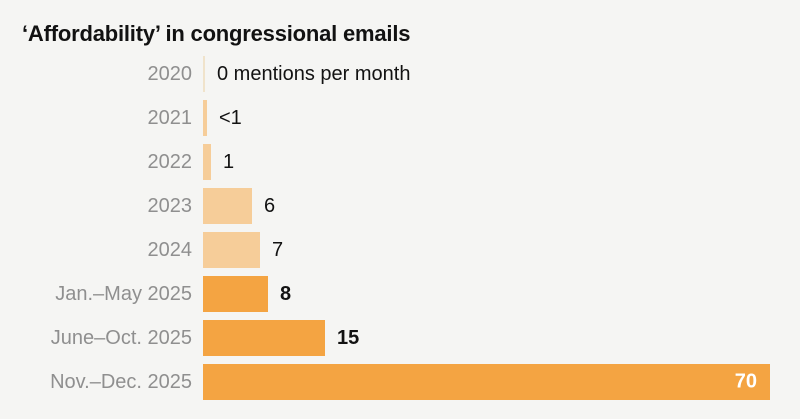 The height and width of the screenshot is (419, 800). Describe the element at coordinates (170, 73) in the screenshot. I see `category-label: 2020` at that location.